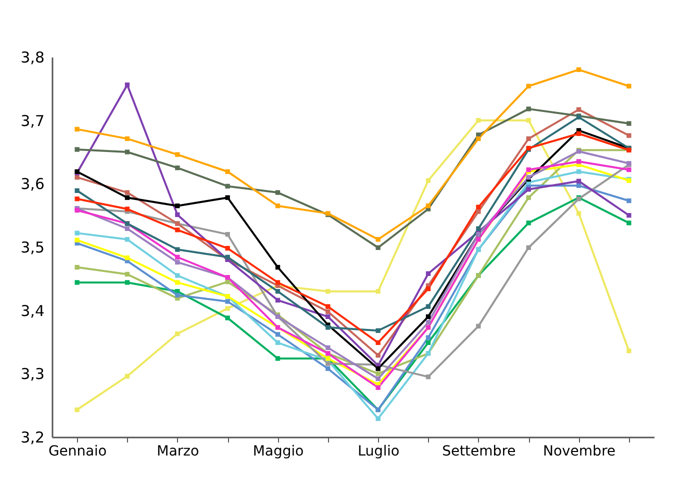  Describe the element at coordinates (32, 184) in the screenshot. I see `y-tick-label: 3,6` at that location.